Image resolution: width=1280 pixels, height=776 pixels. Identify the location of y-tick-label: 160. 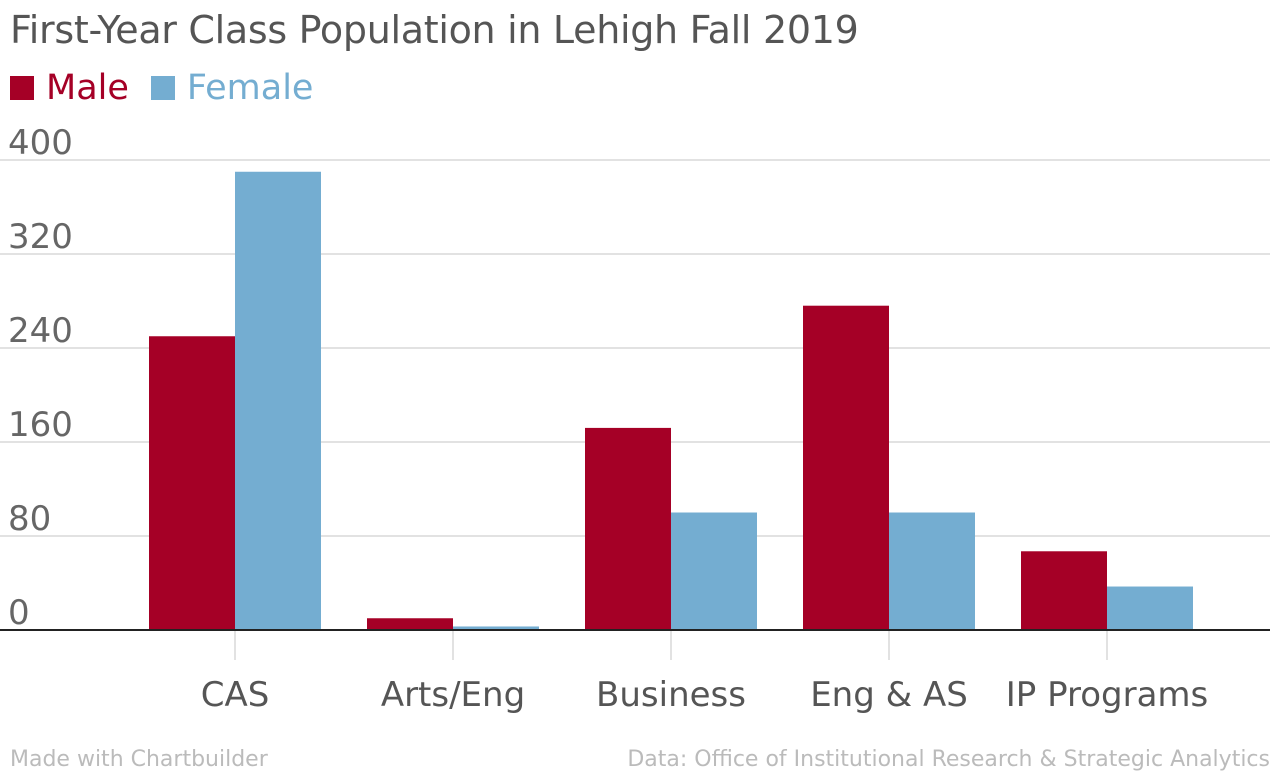
(40, 425).